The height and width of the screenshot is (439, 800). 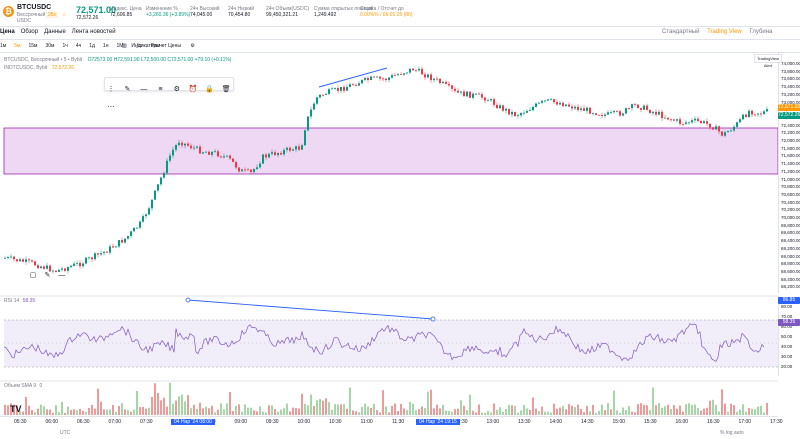 I want to click on timeframe-1М: 1М, so click(x=120, y=46).